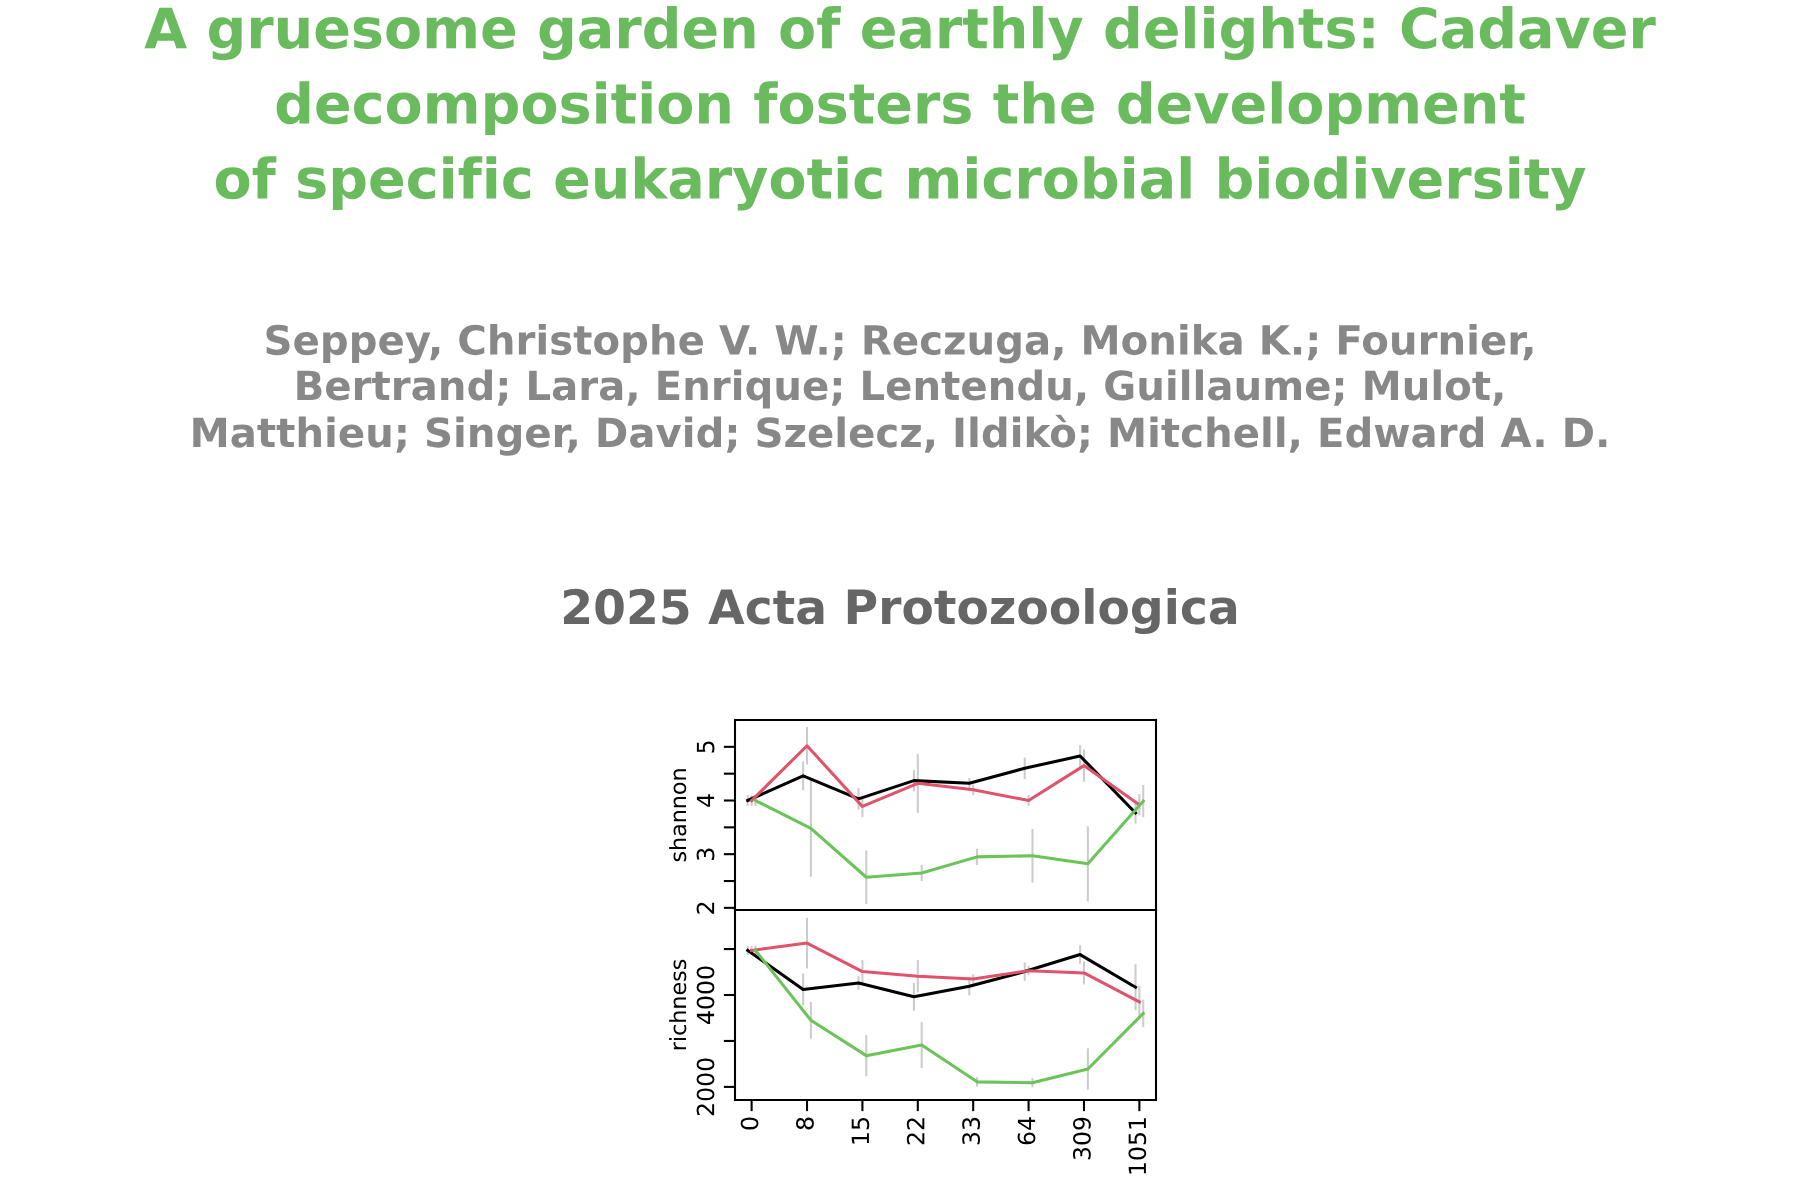  Describe the element at coordinates (971, 1131) in the screenshot. I see `x-tick-label: 33` at that location.